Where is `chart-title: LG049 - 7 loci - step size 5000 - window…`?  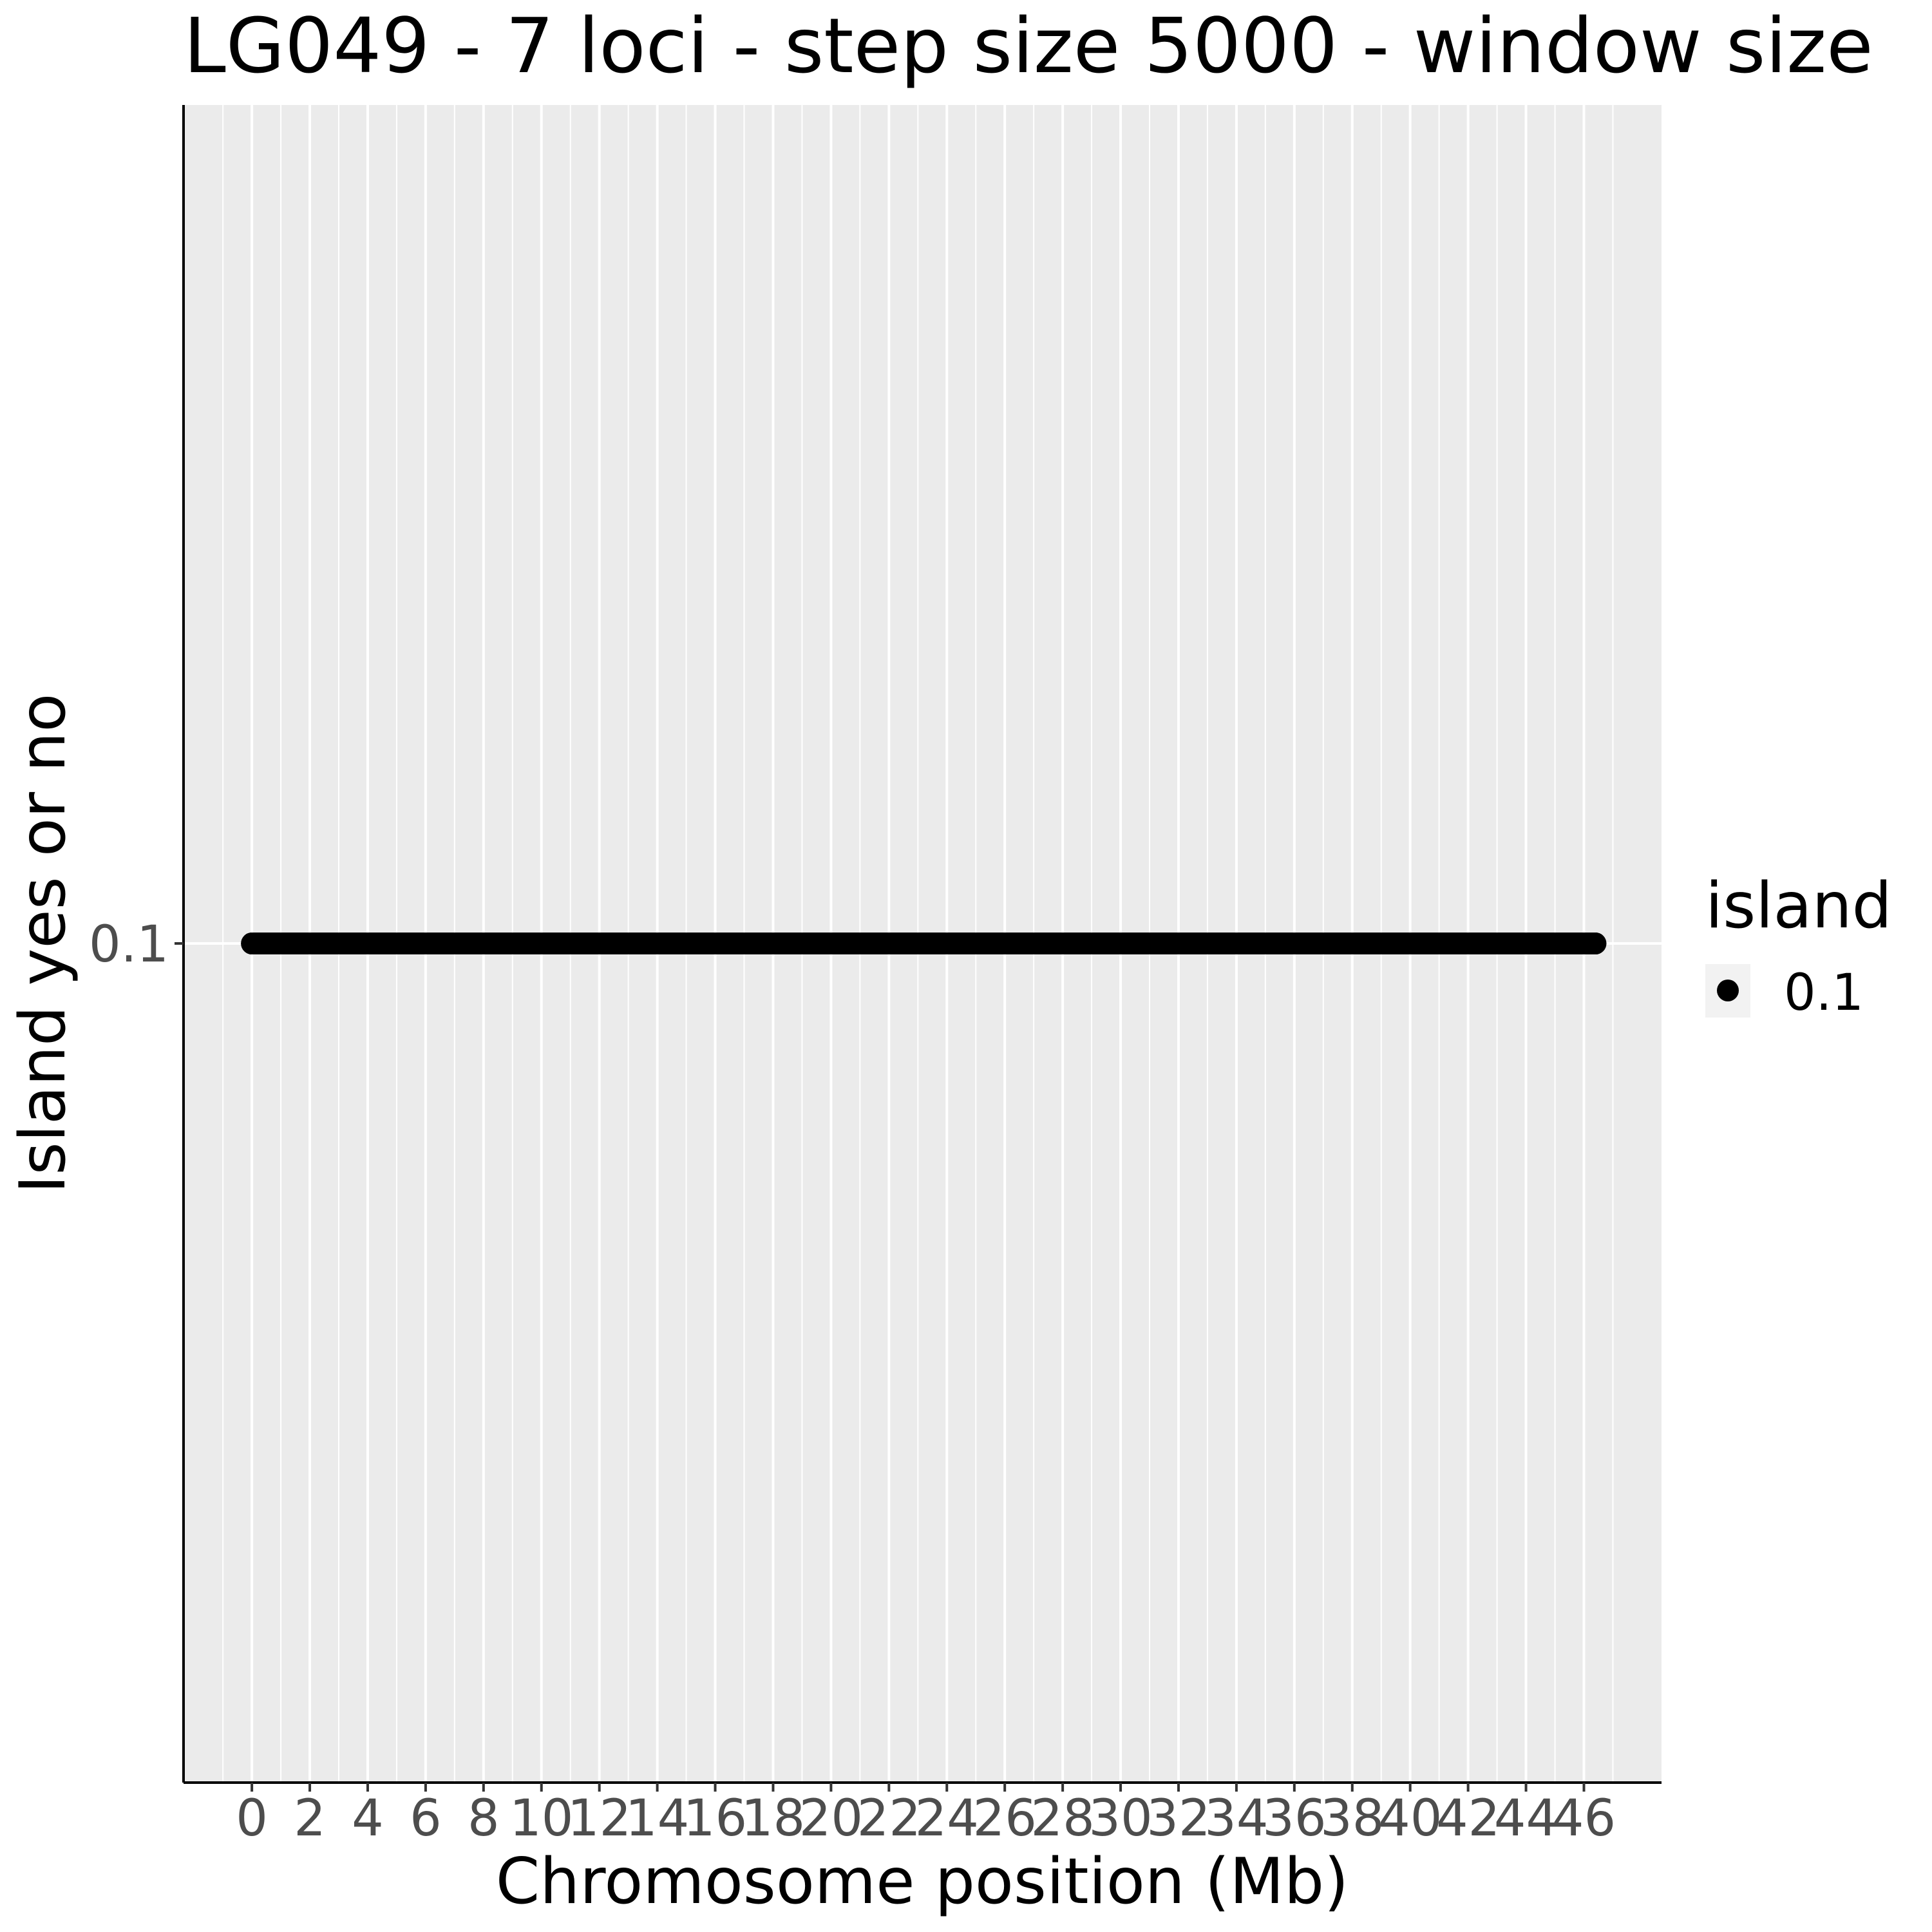 chart-title: LG049 - 7 loci - step size 5000 - window… is located at coordinates (1028, 46).